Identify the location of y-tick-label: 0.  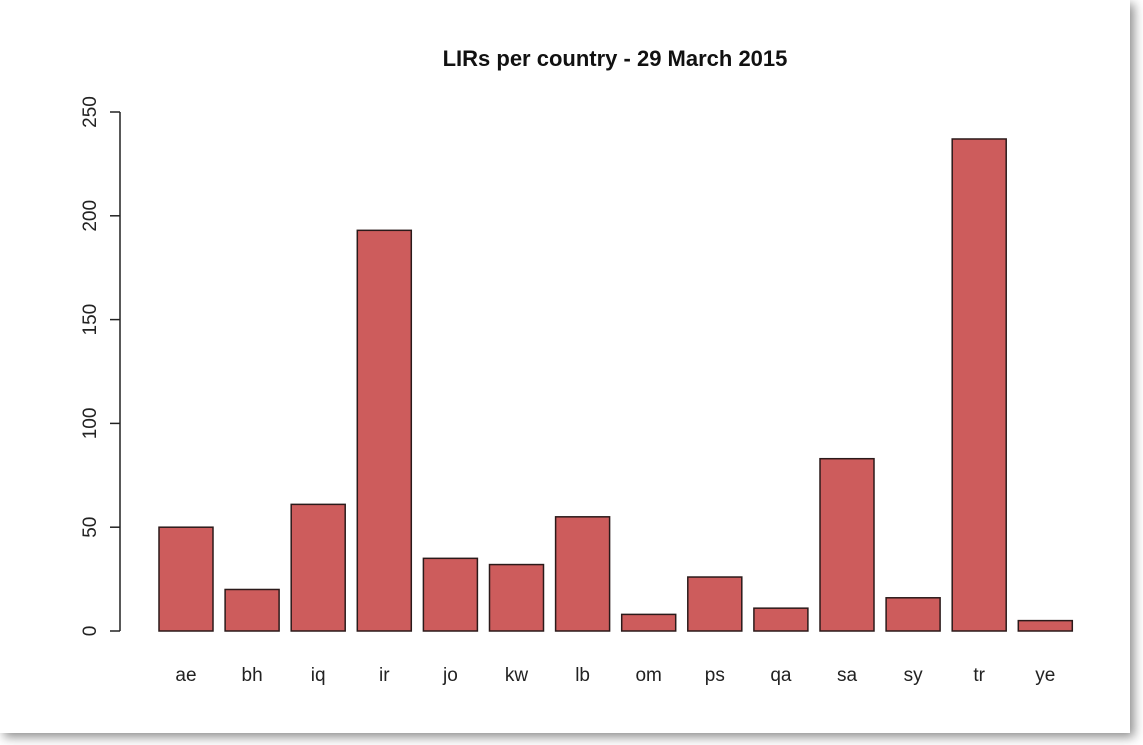
(90, 631).